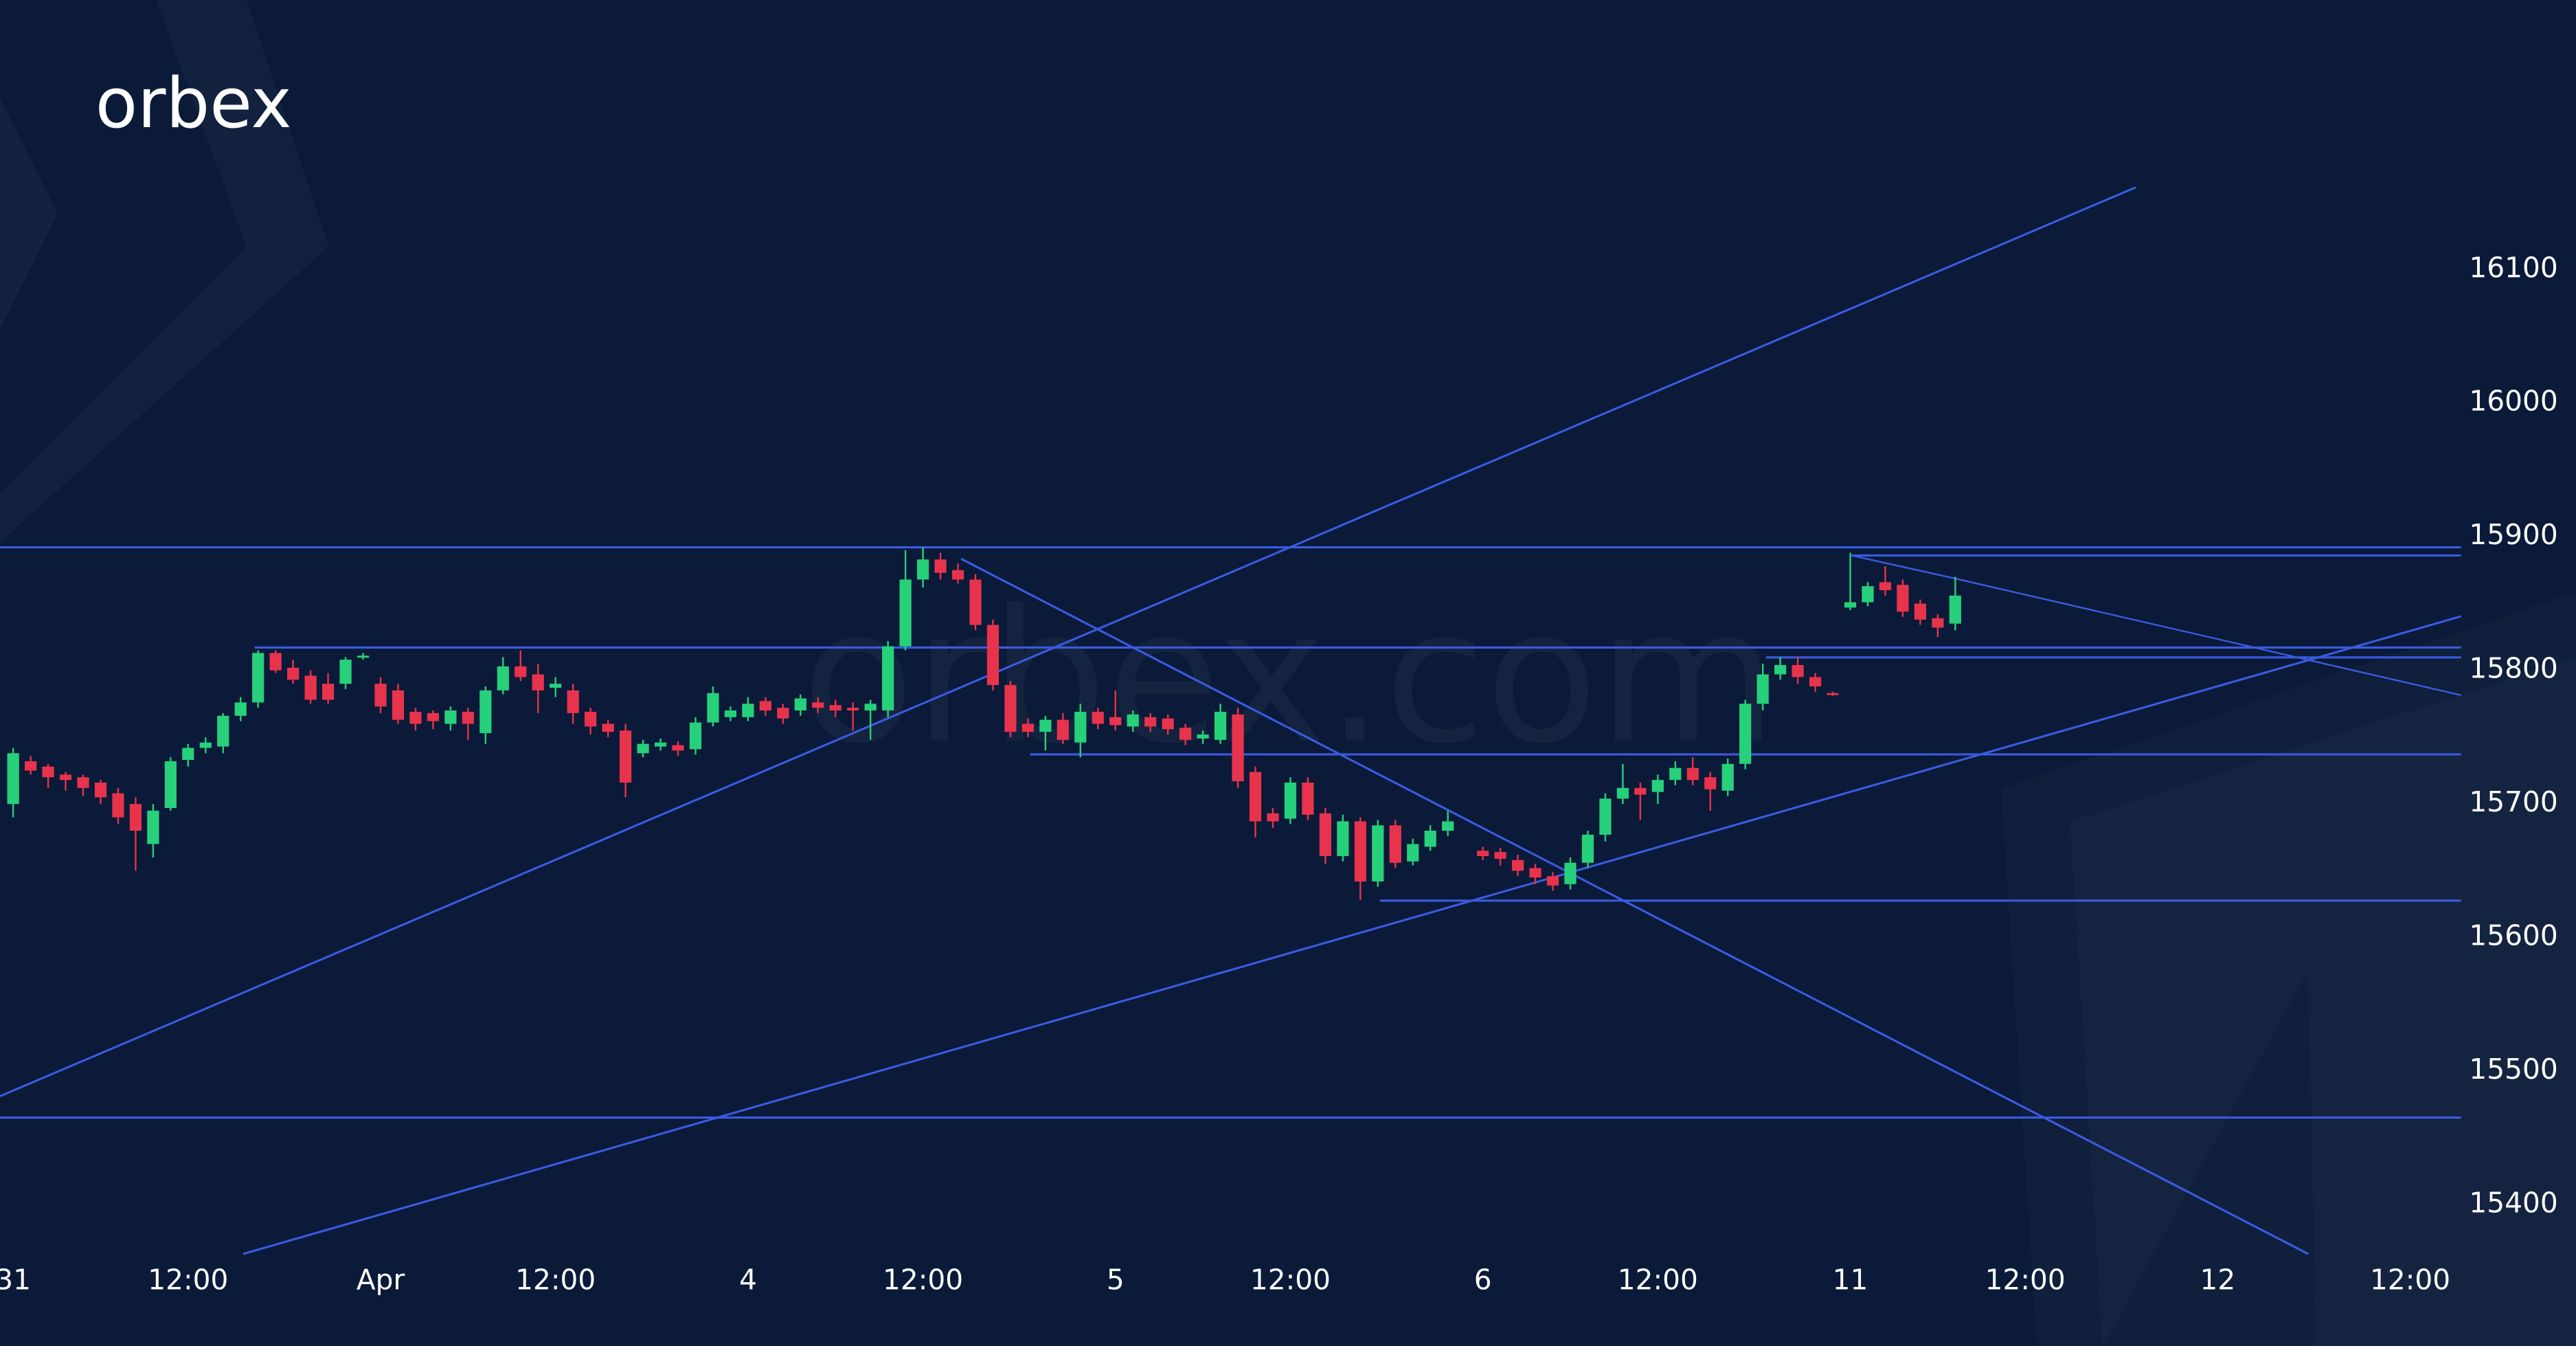 The height and width of the screenshot is (1346, 2576). I want to click on x-tick-label: 4, so click(748, 1280).